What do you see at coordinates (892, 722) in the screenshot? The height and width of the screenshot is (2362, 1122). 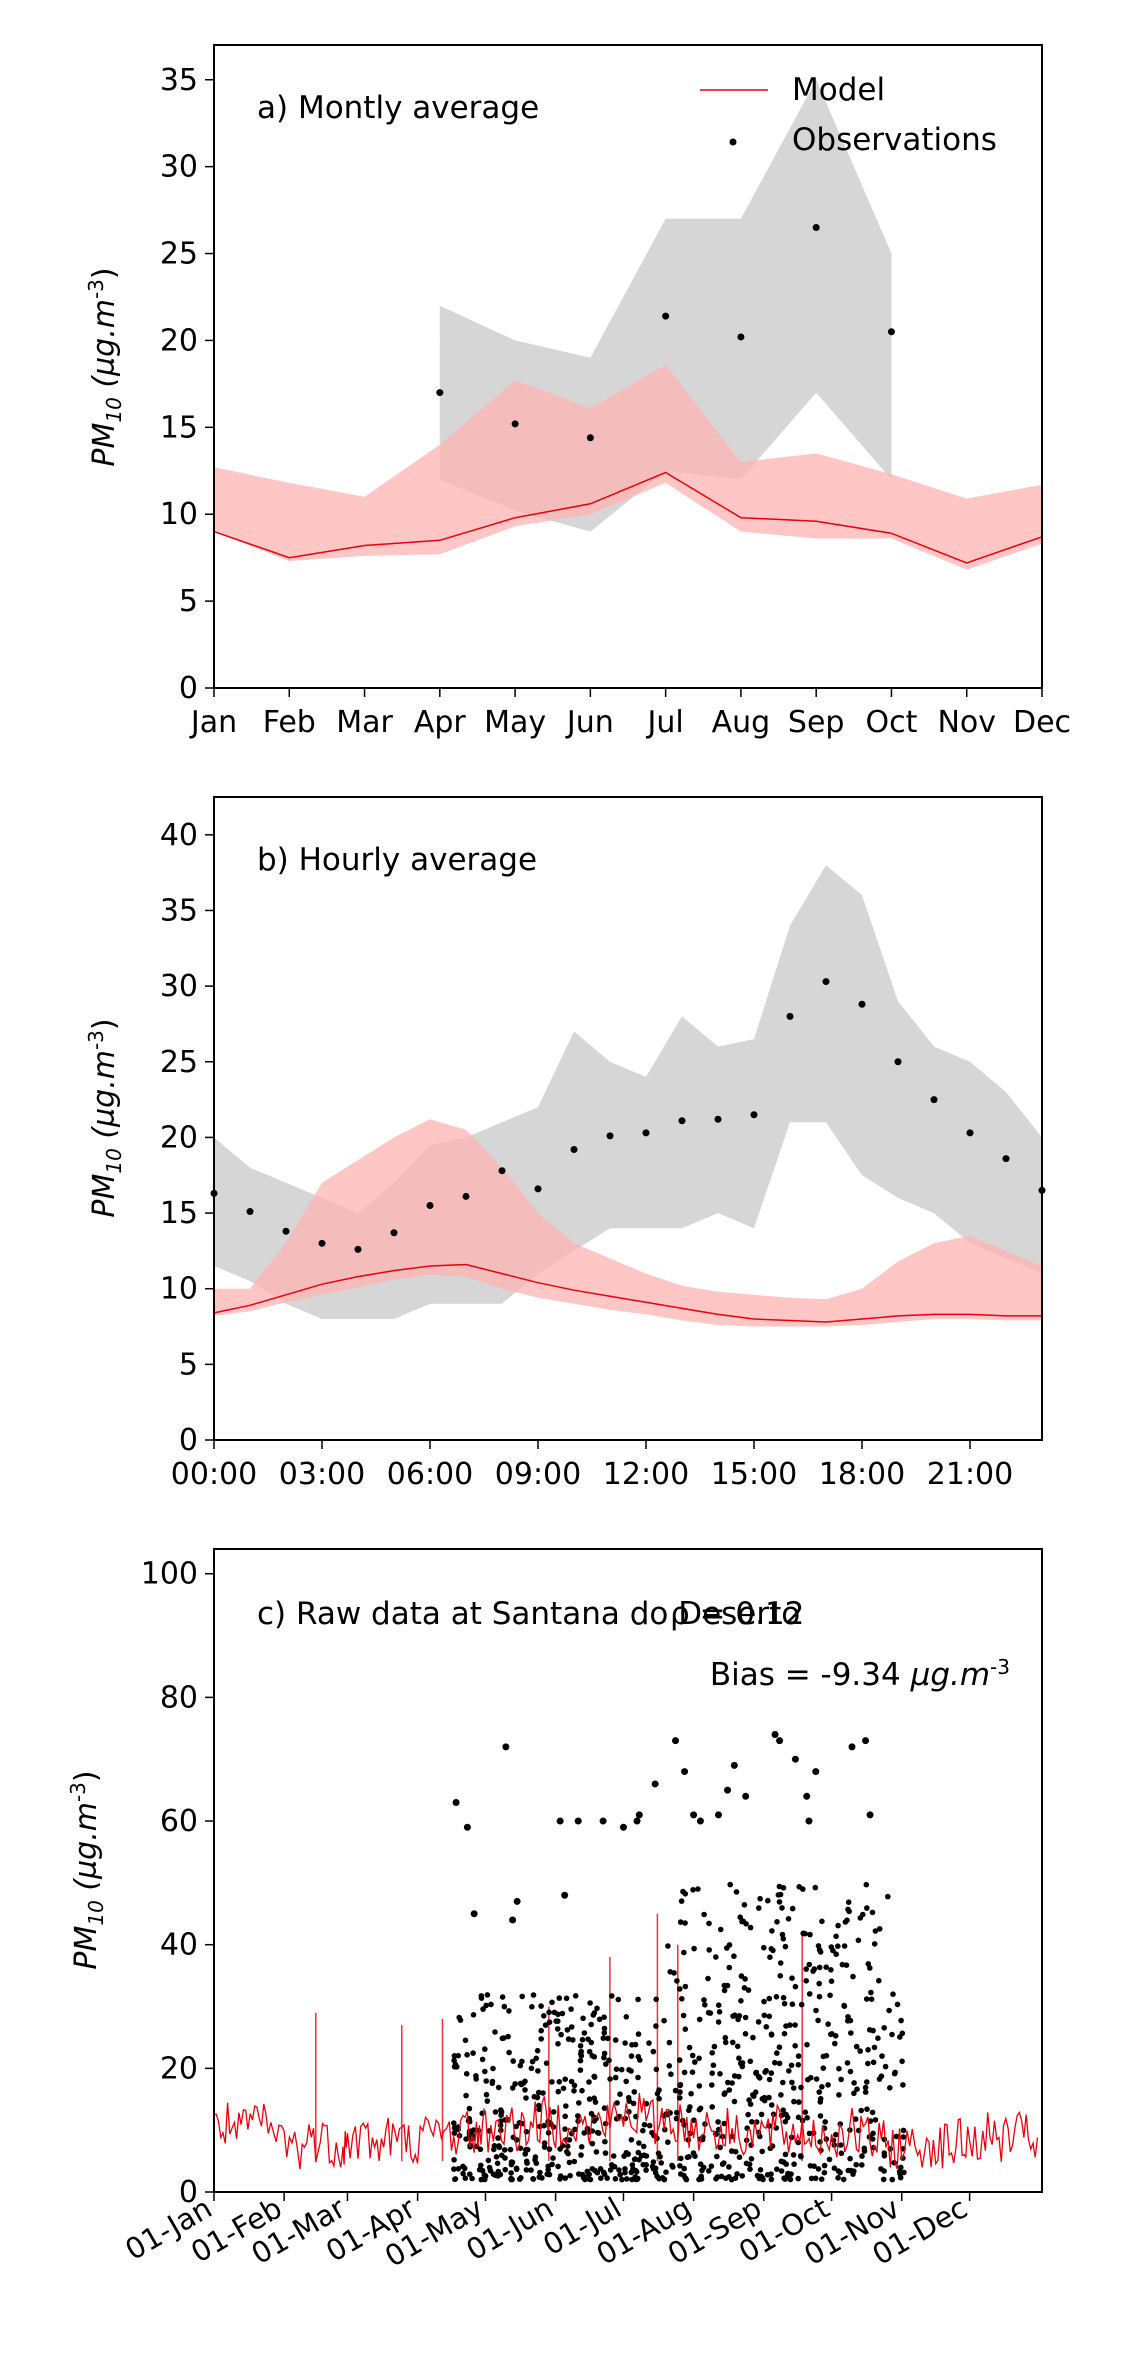 I see `x-tick-label: Oct` at bounding box center [892, 722].